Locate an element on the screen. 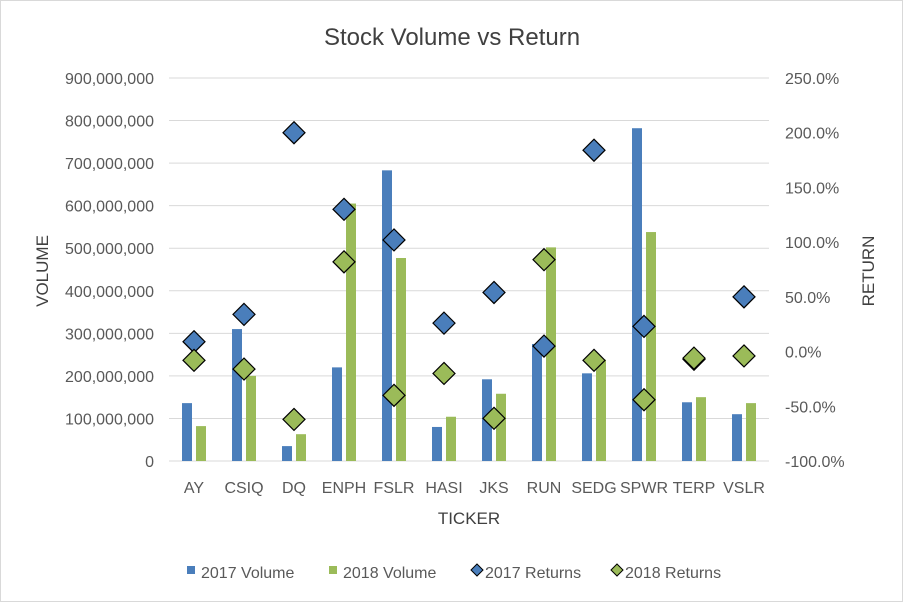  legend-label: 2018 Volume is located at coordinates (390, 573).